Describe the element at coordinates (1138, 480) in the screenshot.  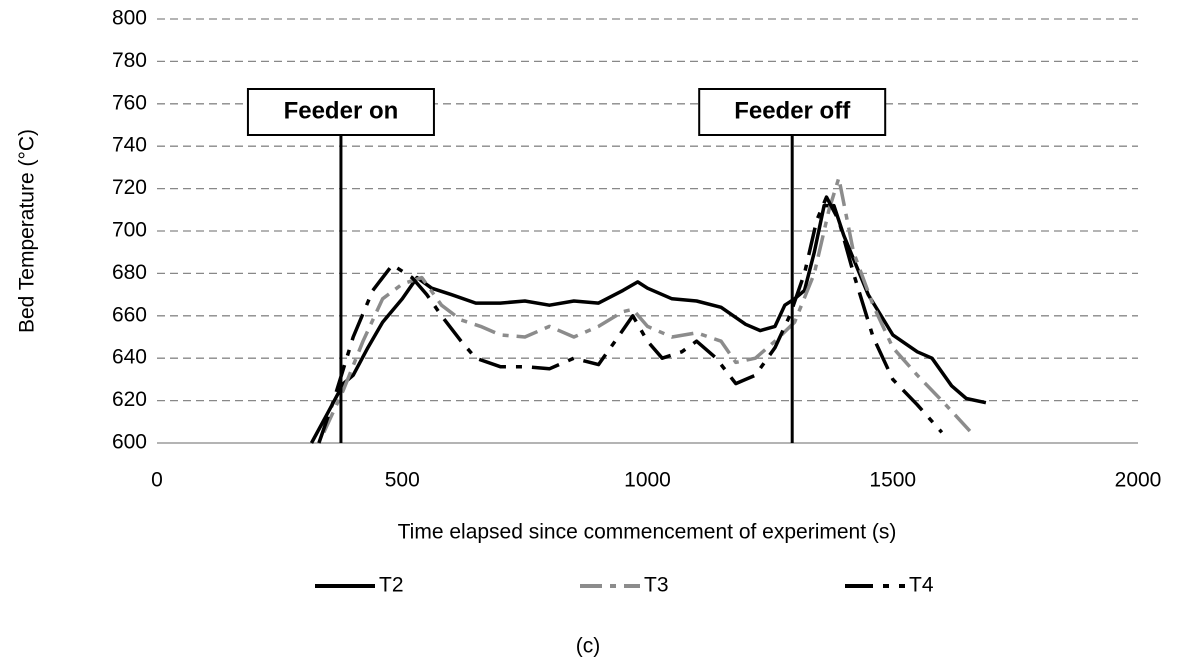
I see `x-tick-label: 2000` at that location.